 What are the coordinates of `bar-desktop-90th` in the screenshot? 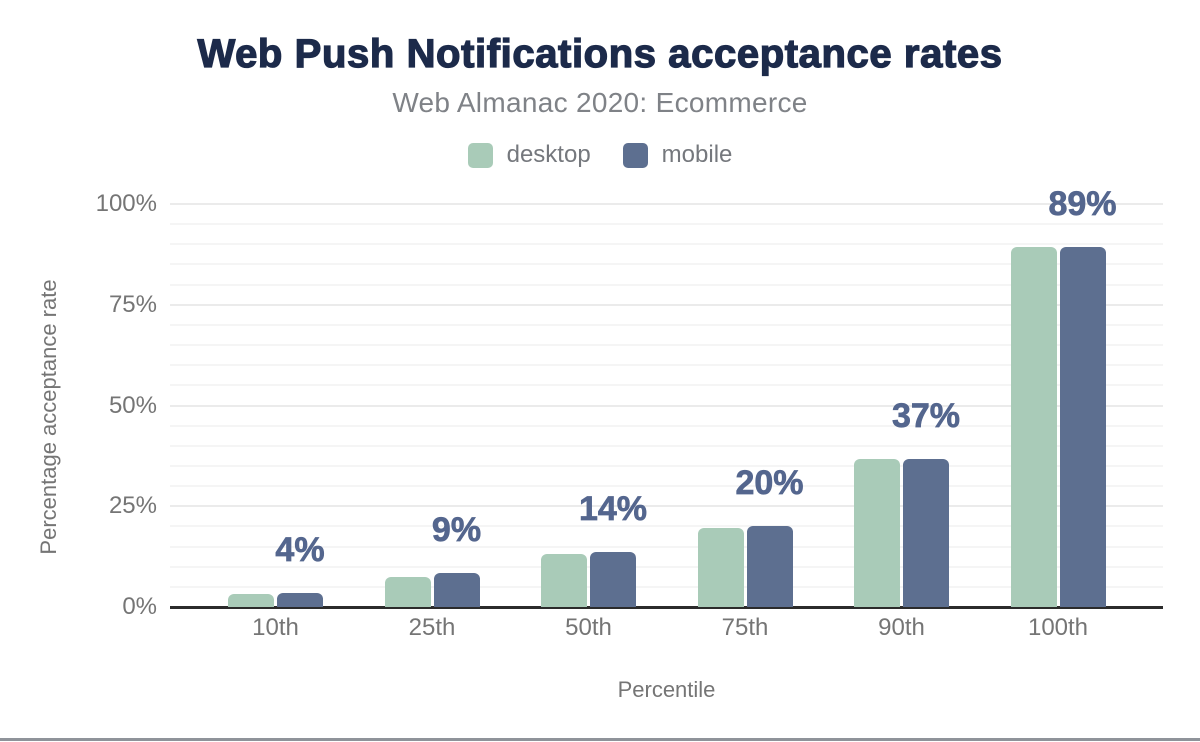 It's located at (877, 532).